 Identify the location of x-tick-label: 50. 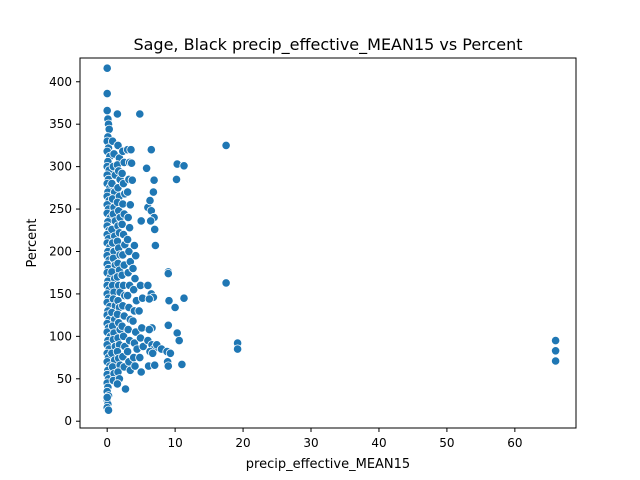
(446, 443).